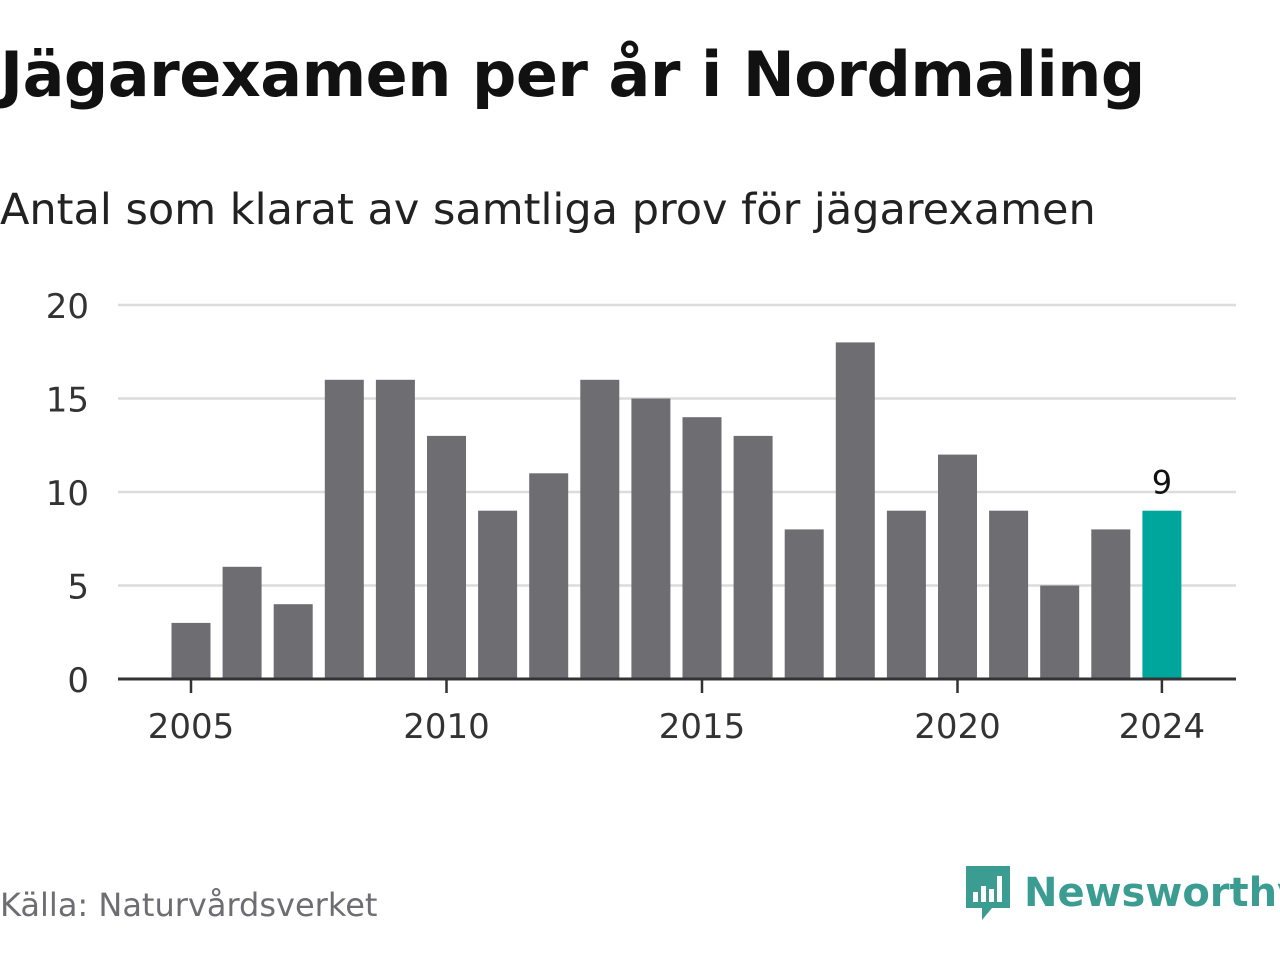 This screenshot has height=960, width=1280. Describe the element at coordinates (67, 401) in the screenshot. I see `y-tick-label: 15` at that location.